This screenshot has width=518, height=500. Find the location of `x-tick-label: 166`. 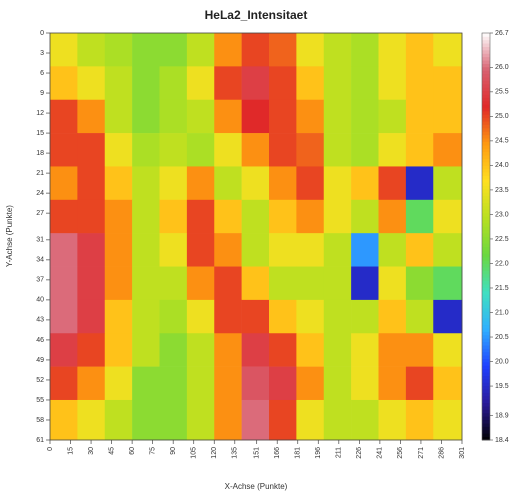

x-tick-label: 166 is located at coordinates (277, 453).